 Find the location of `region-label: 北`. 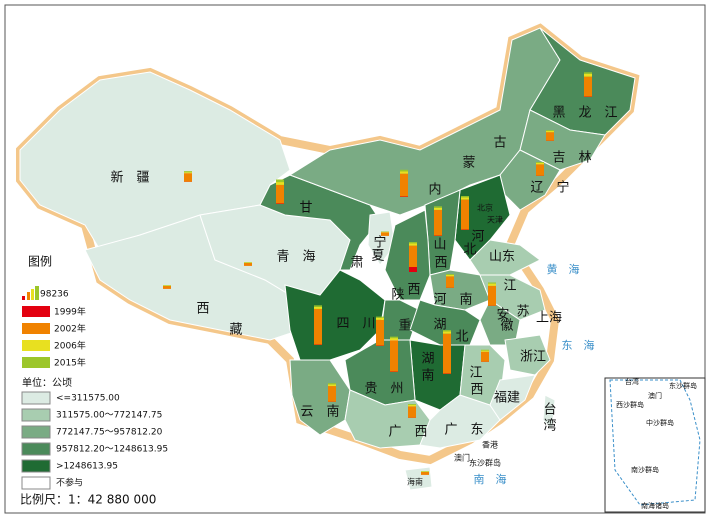

region-label: 北 is located at coordinates (469, 250).